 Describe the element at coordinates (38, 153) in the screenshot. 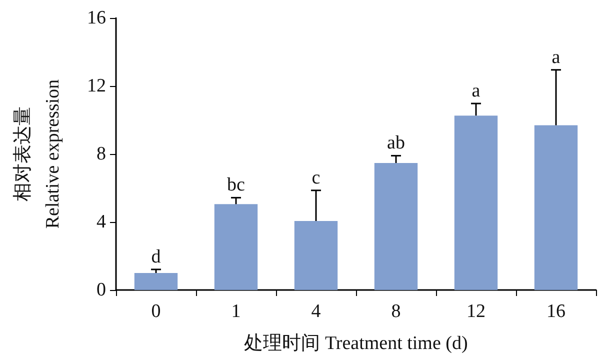

I see `y-axis-title: 相对表达量 Relative expression` at that location.